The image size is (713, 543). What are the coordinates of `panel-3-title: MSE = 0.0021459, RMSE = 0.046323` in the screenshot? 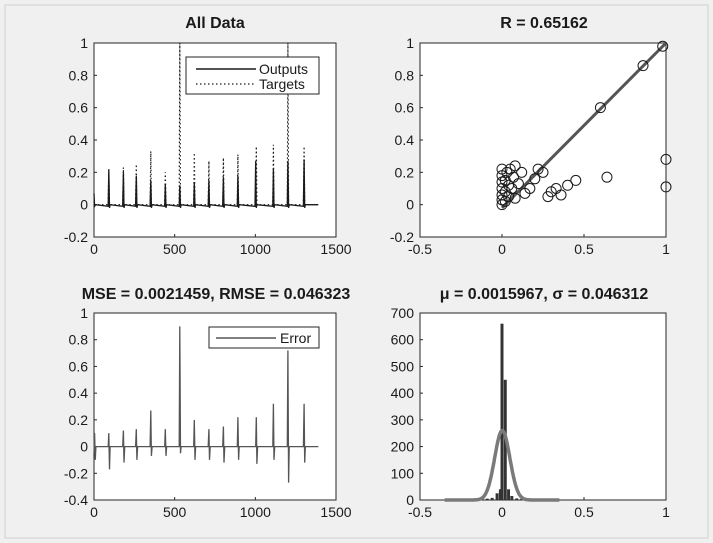 It's located at (216, 294).